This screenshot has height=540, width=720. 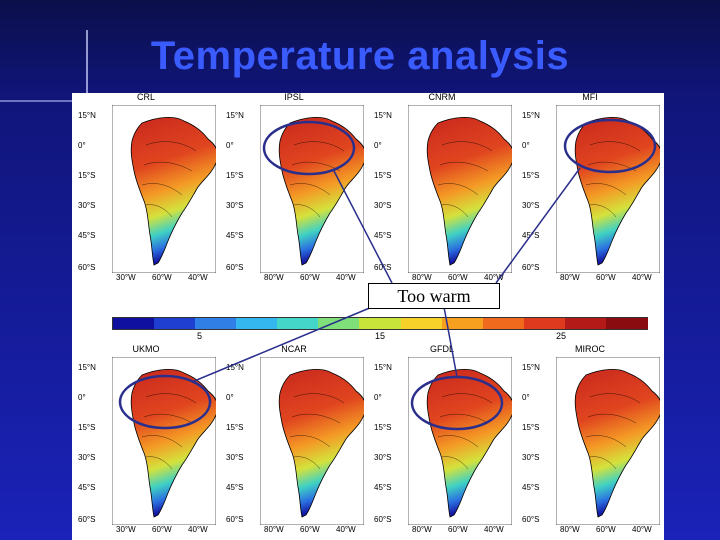 I want to click on slide-title: Temperature analysis, so click(x=360, y=56).